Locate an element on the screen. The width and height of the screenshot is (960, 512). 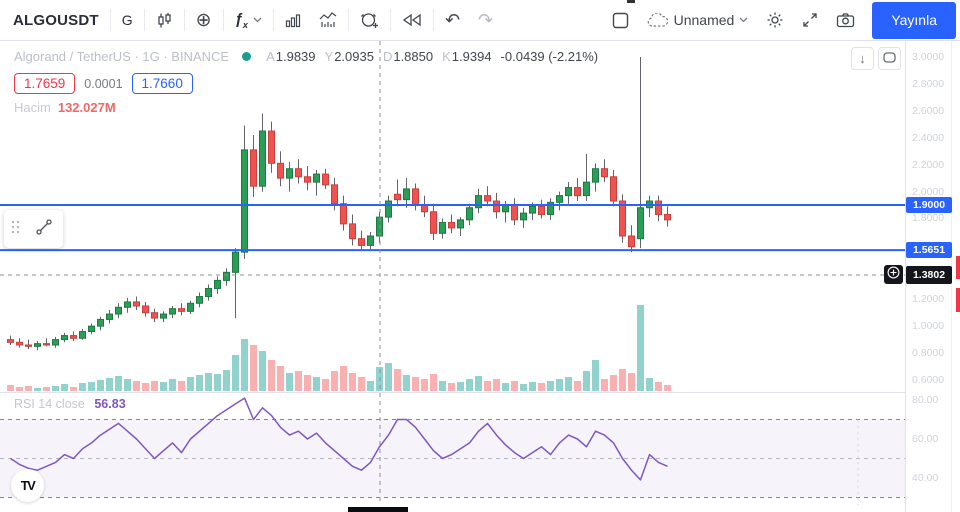
cloud-layout-button: Unnamed is located at coordinates (698, 20).